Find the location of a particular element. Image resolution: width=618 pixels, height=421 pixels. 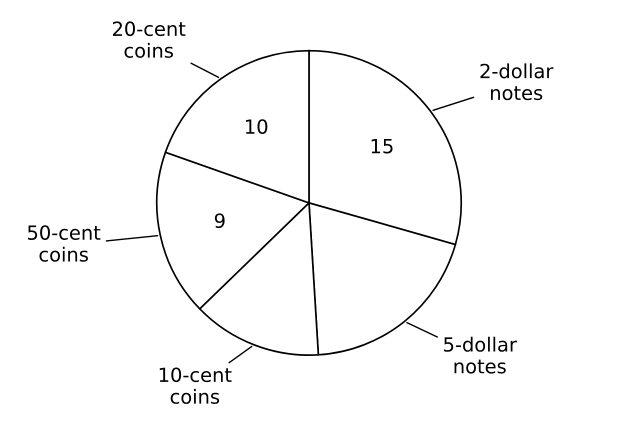

slice-label: 20-cent coins is located at coordinates (149, 39).